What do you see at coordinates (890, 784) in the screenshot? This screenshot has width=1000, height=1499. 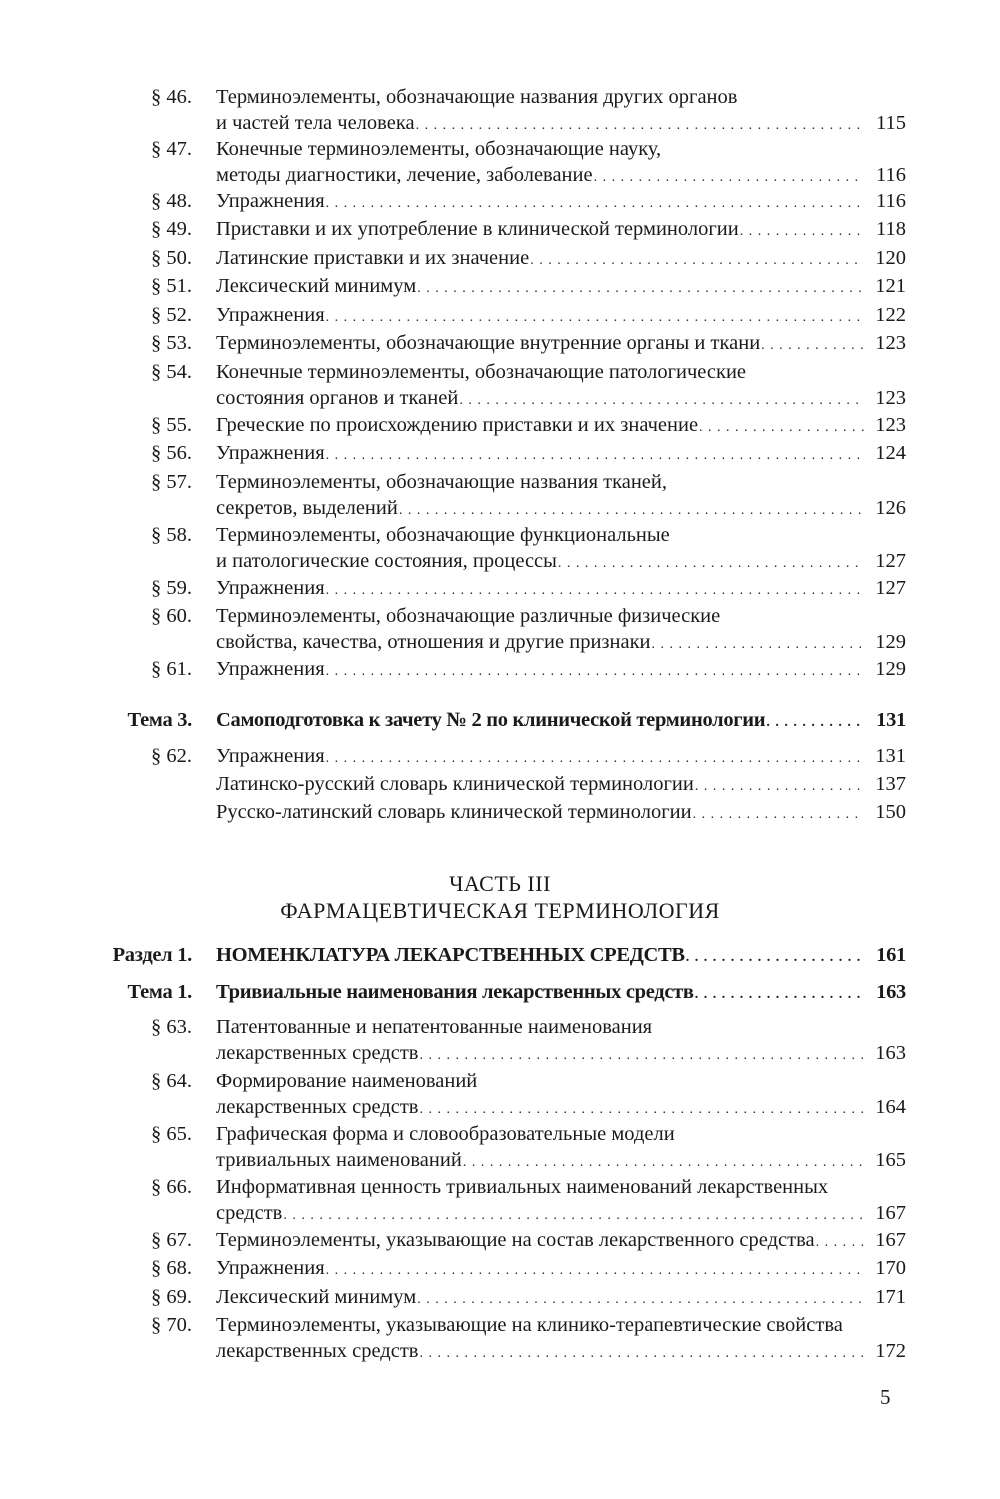 I see `page-ref: 137` at bounding box center [890, 784].